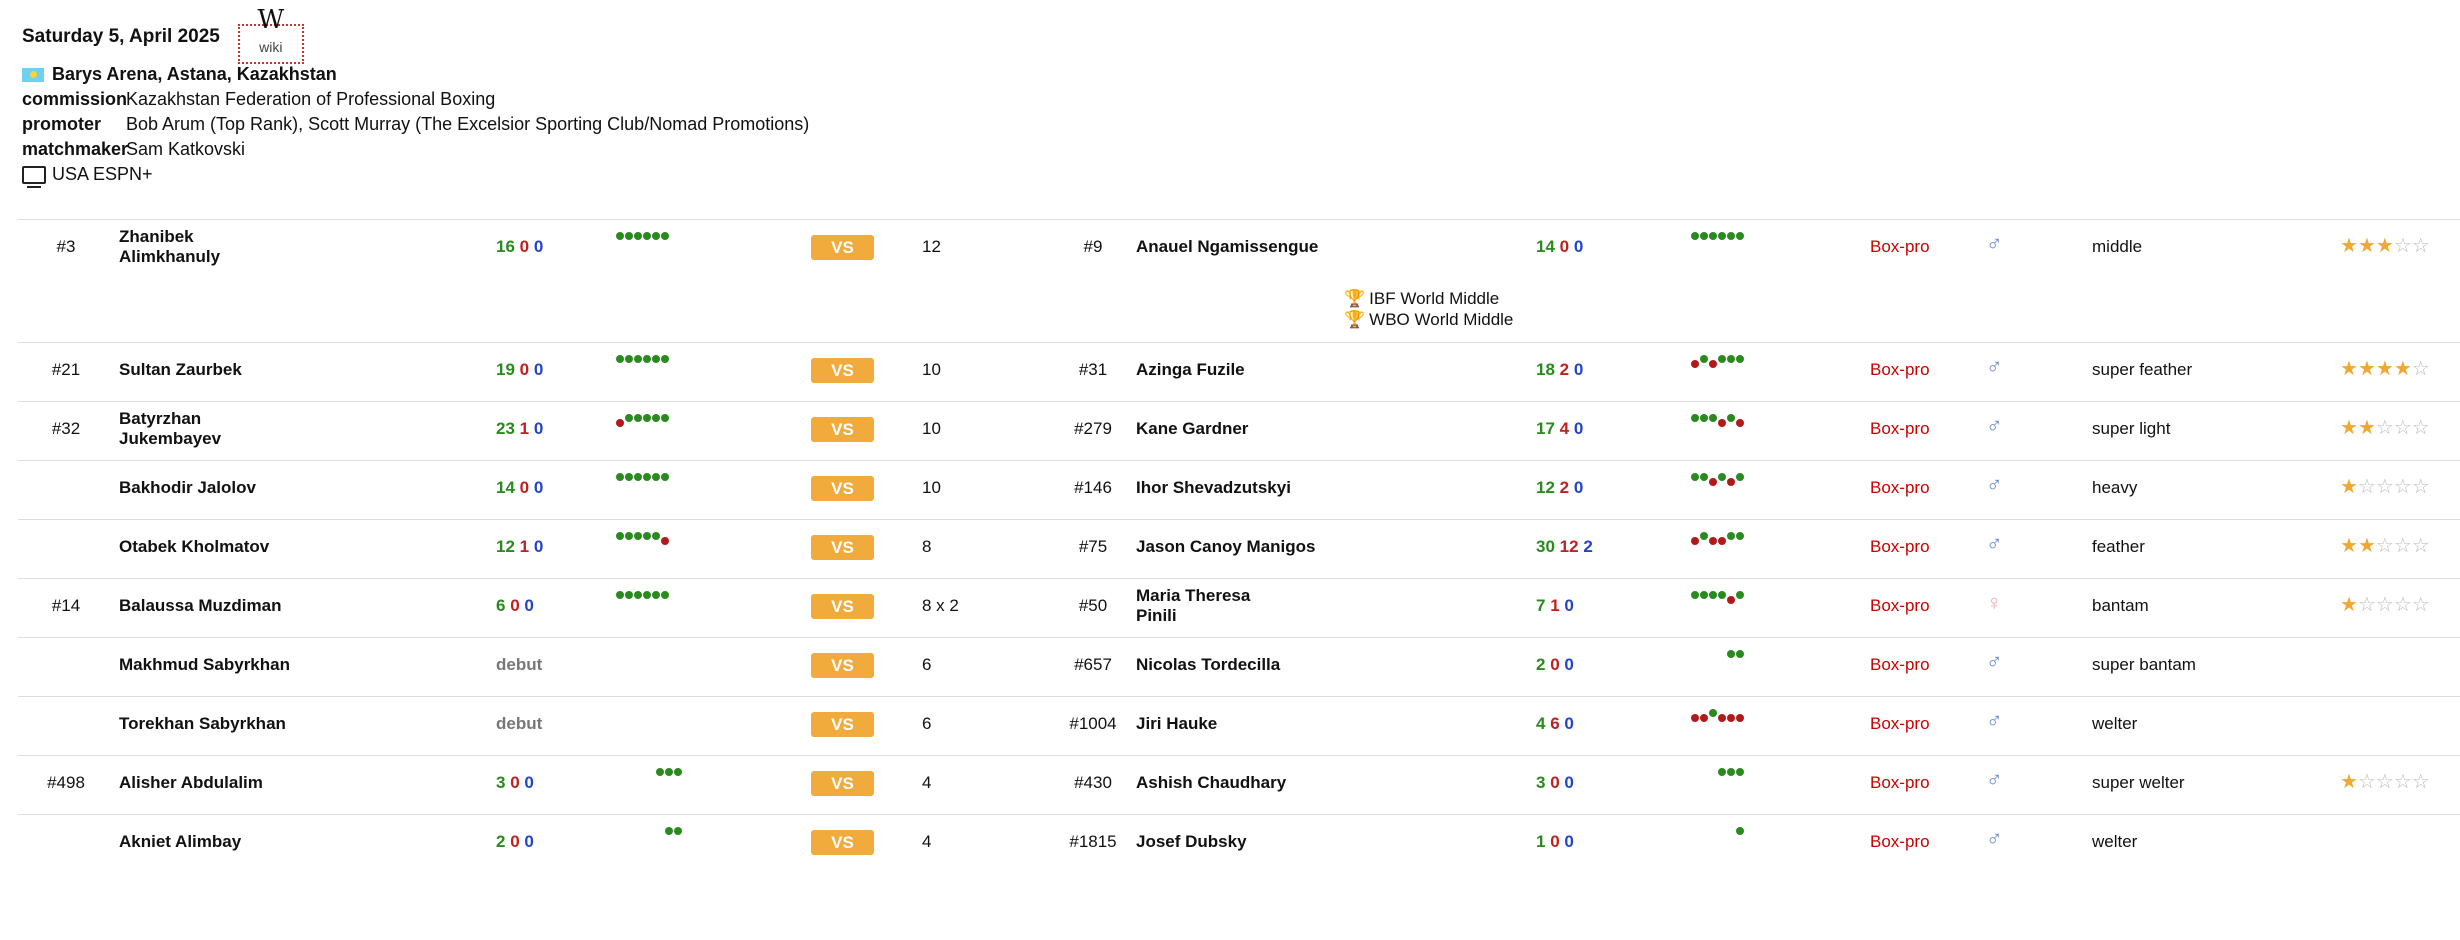  Describe the element at coordinates (1208, 665) in the screenshot. I see `fighter2-name: Nicolas Tordecilla` at that location.